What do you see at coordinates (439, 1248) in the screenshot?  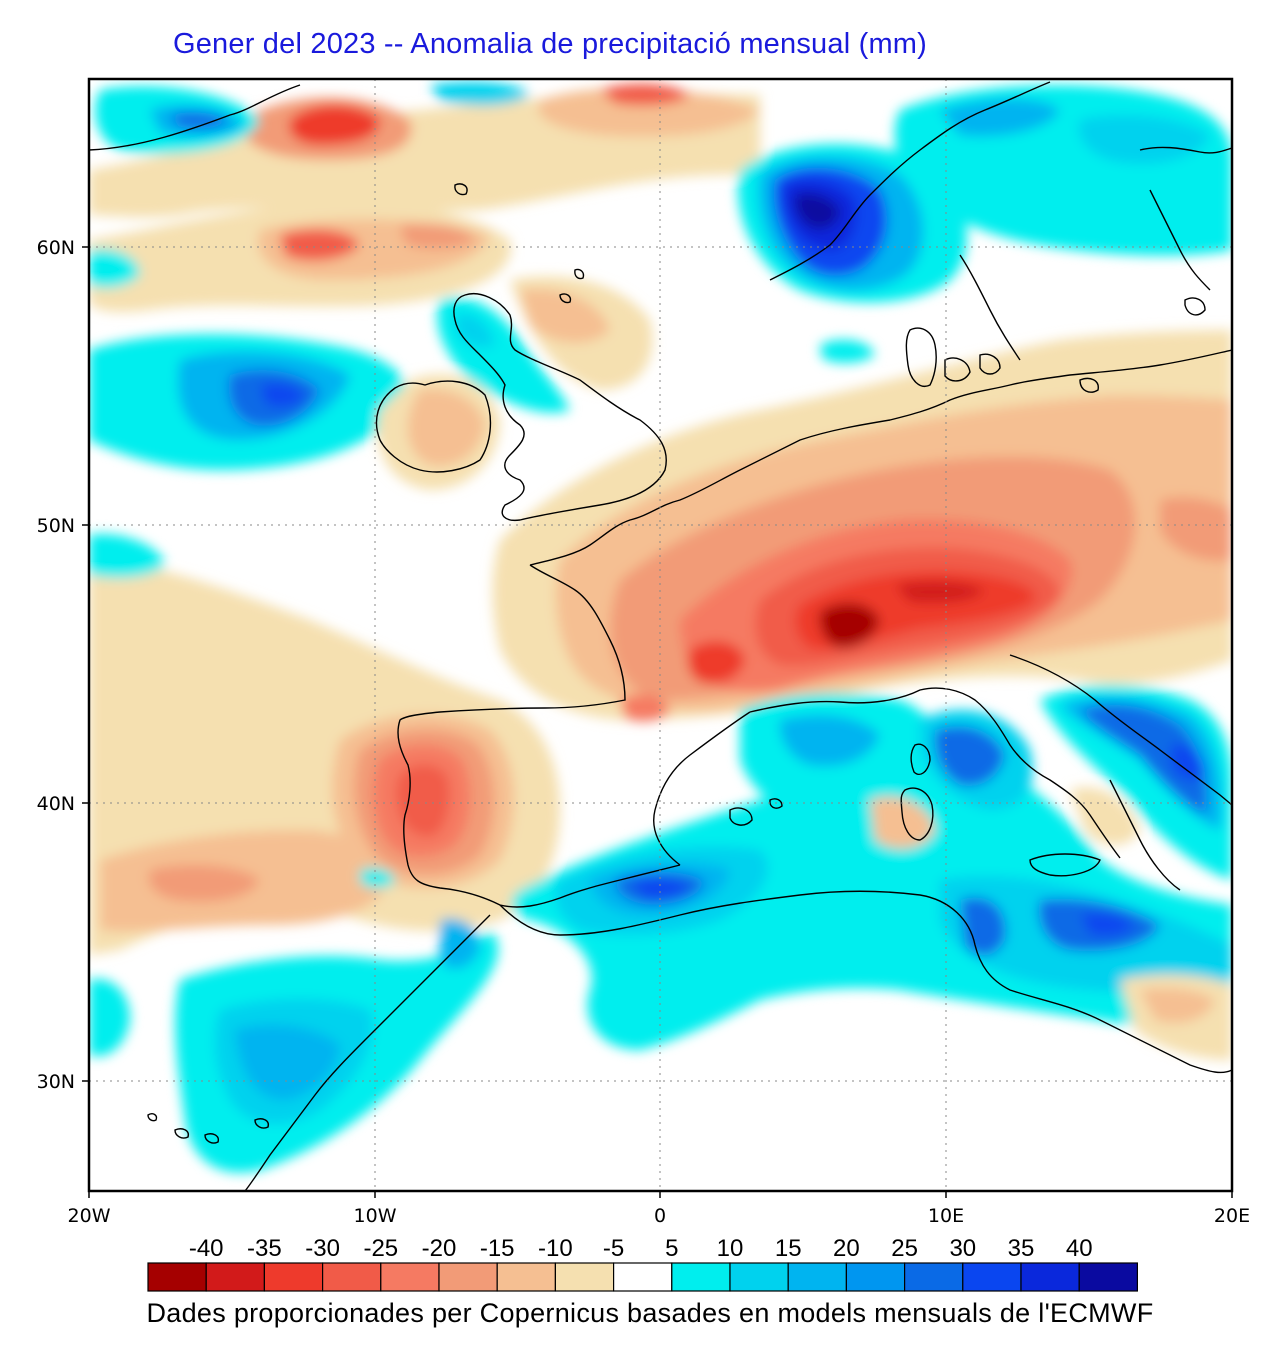 I see `legend-label: -20` at bounding box center [439, 1248].